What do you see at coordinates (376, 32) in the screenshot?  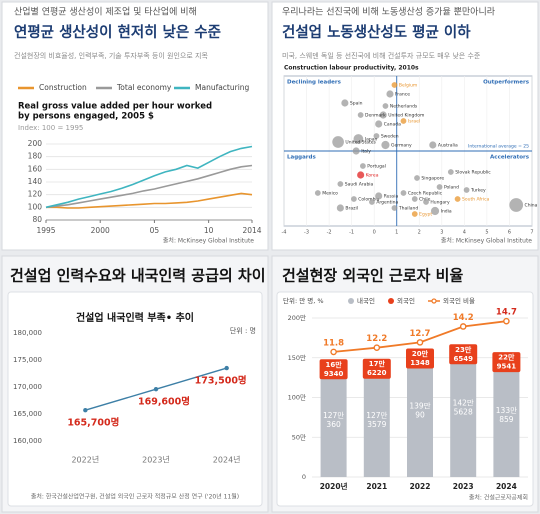 I see `title: 건설업 노동생산성도 평균 이하` at bounding box center [376, 32].